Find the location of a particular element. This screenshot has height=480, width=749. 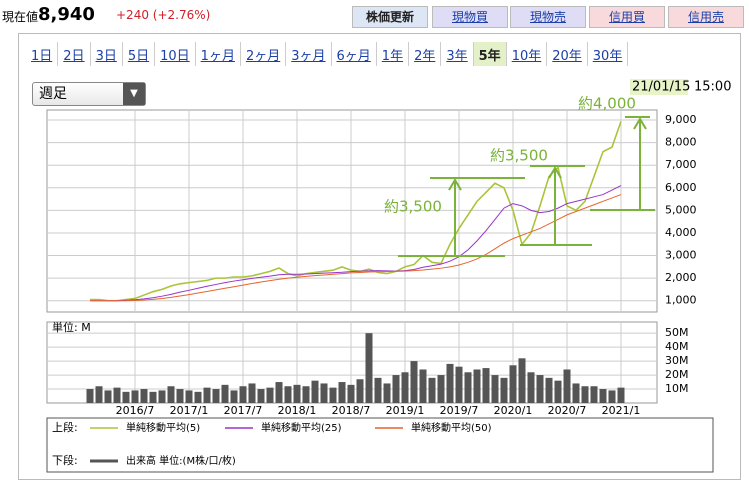

period-tab: 2ヶ月 is located at coordinates (264, 54).